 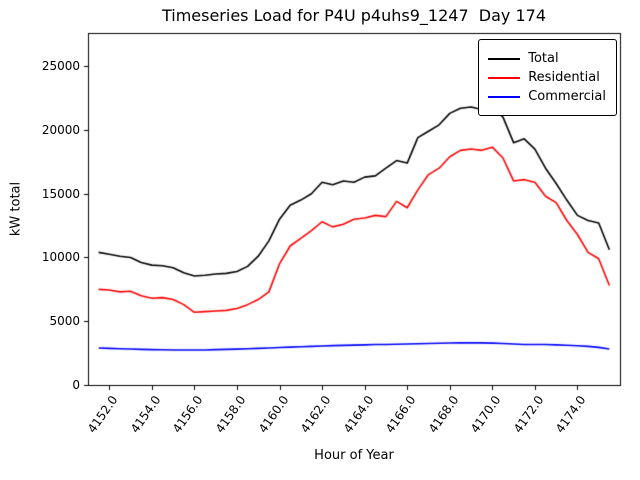 What do you see at coordinates (543, 58) in the screenshot?
I see `legend-label-total: Total` at bounding box center [543, 58].